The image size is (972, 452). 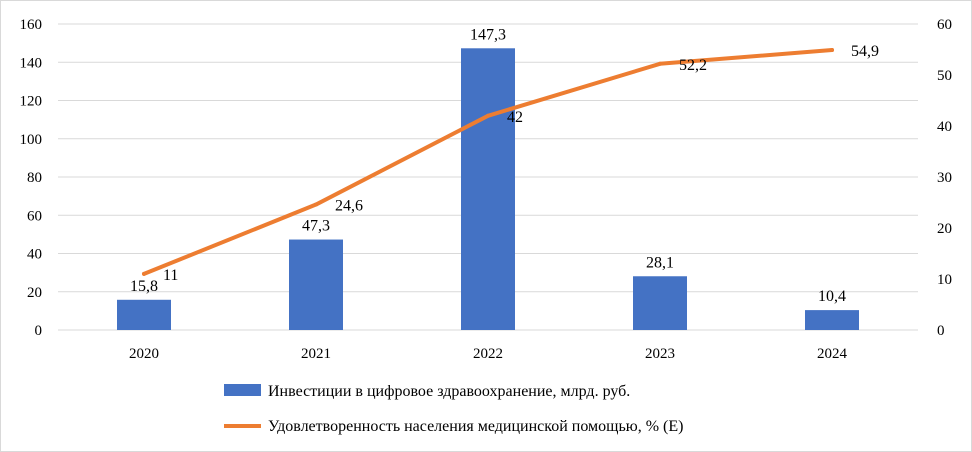 What do you see at coordinates (944, 25) in the screenshot?
I see `right-axis-tick-label: 60` at bounding box center [944, 25].